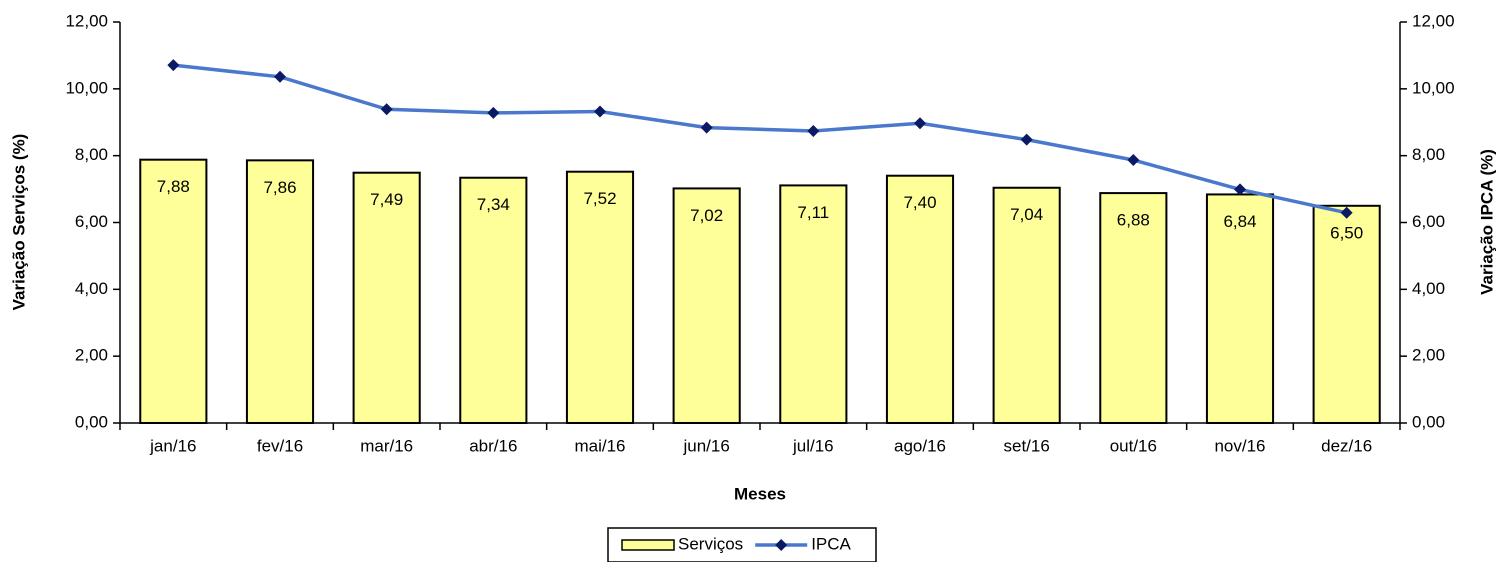 This screenshot has width=1500, height=562. What do you see at coordinates (710, 543) in the screenshot?
I see `legend-label: Serviços` at bounding box center [710, 543].